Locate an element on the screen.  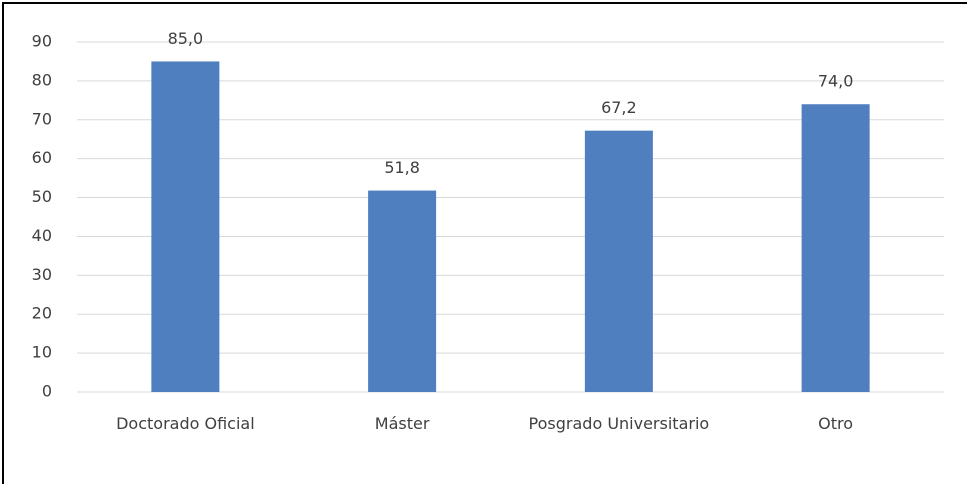
value-label: 67,2 is located at coordinates (619, 107).